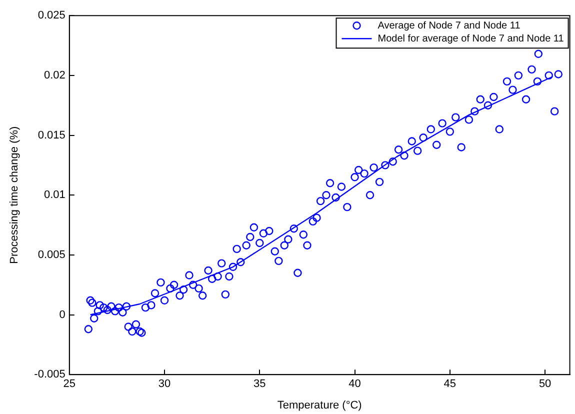 This screenshot has height=414, width=575. What do you see at coordinates (164, 384) in the screenshot?
I see `x-tick-label: 30` at bounding box center [164, 384].